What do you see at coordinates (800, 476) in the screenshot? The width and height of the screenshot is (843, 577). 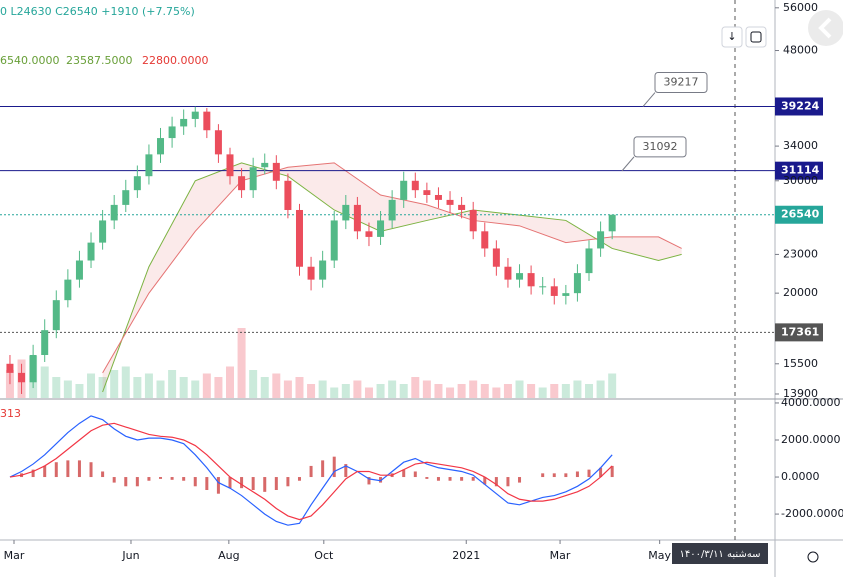 I see `y-tick-label: 0.0000` at bounding box center [800, 476].